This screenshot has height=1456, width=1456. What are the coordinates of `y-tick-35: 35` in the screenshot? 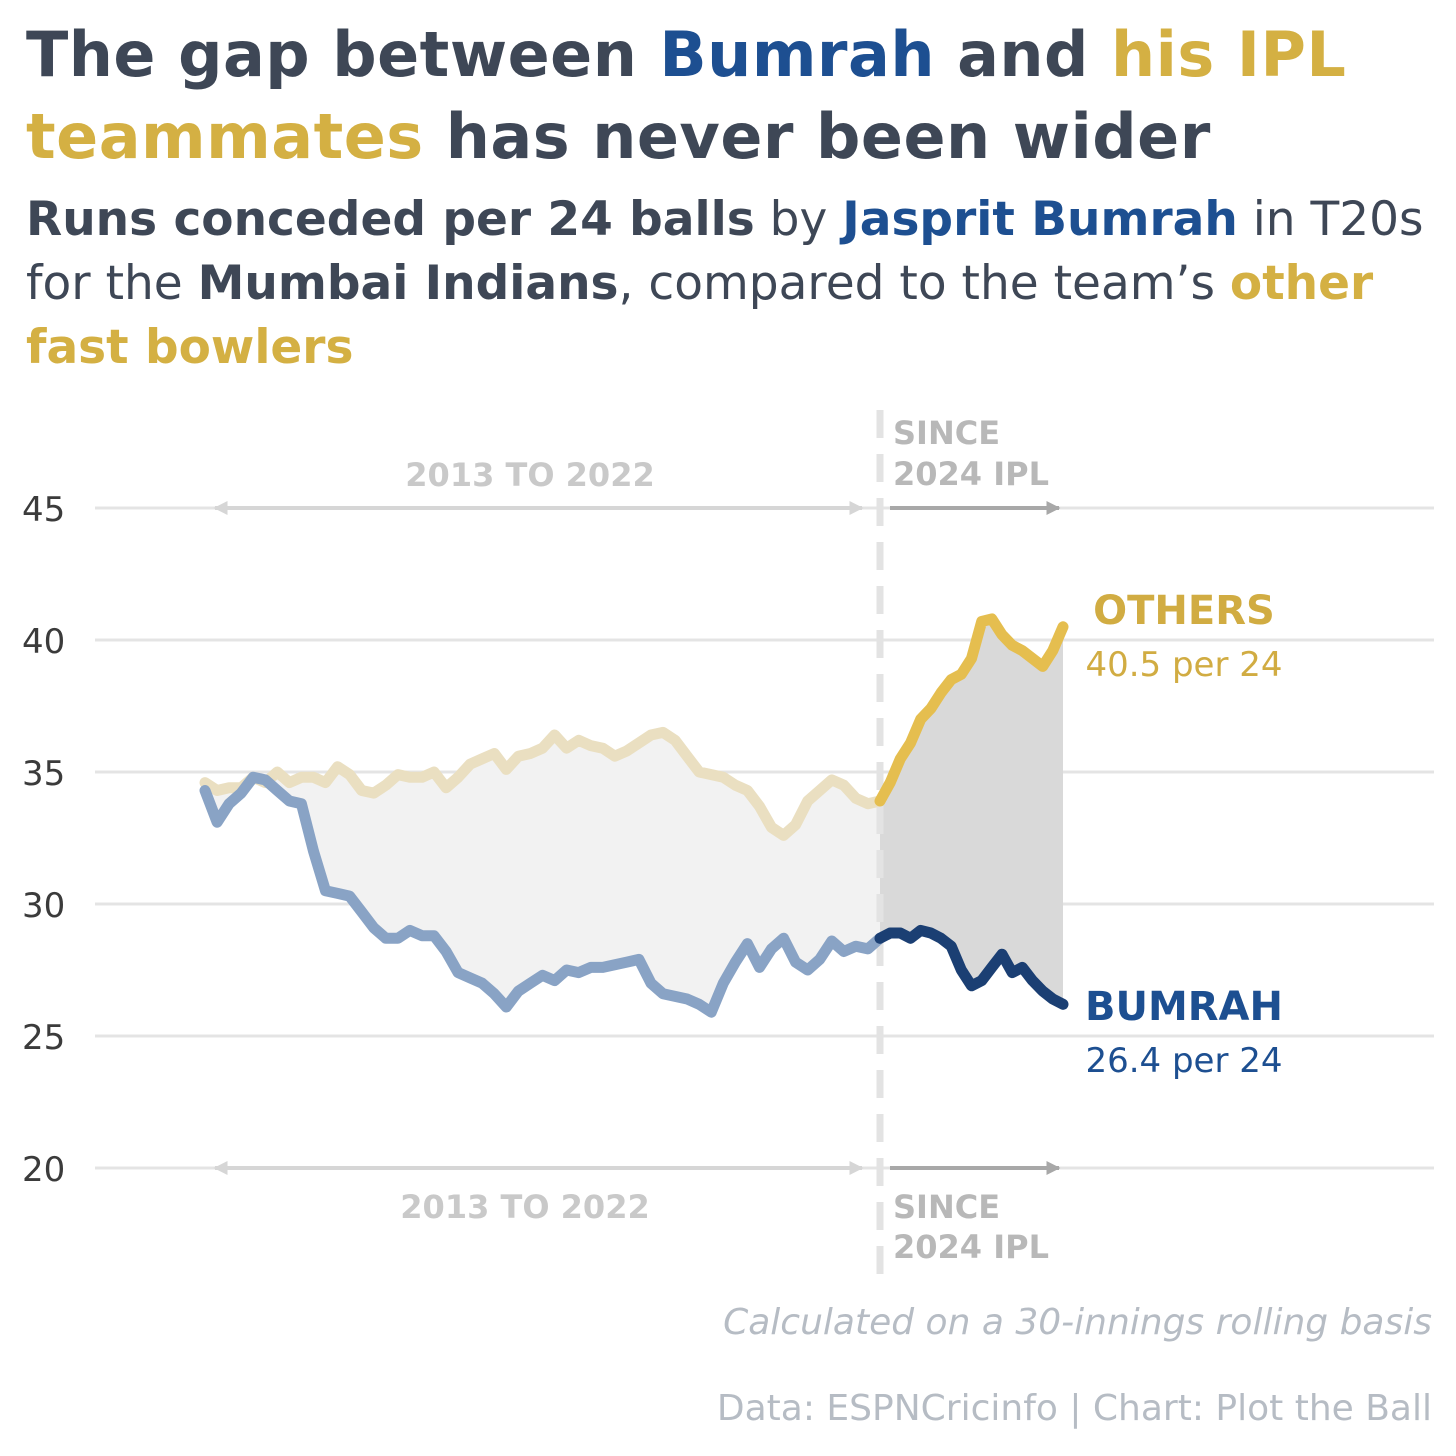 It's located at (43, 774).